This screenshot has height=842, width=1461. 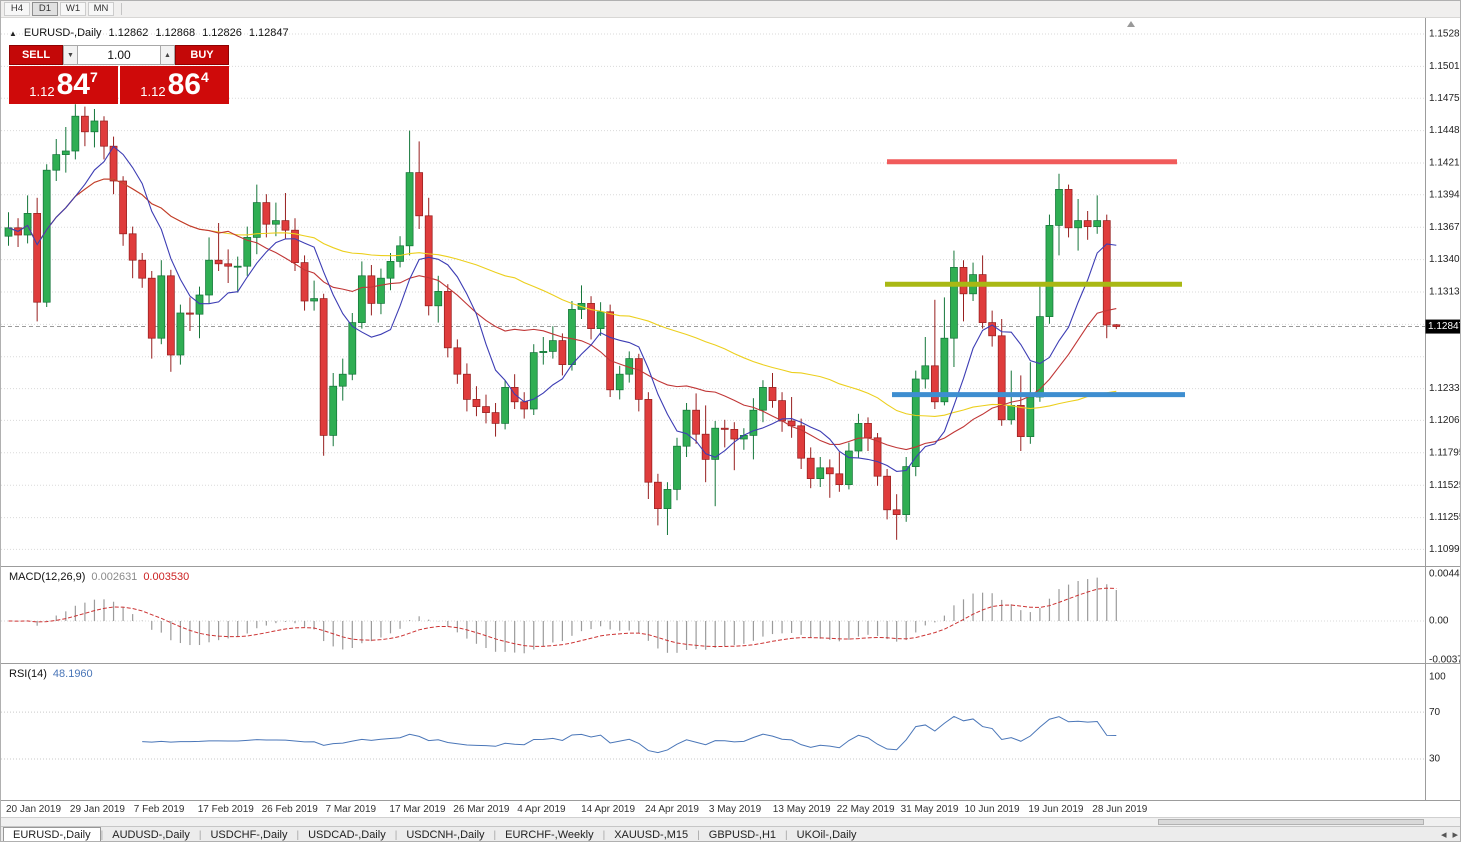 I want to click on chart-tab-xauusd: XAUUSD-,M15, so click(x=651, y=835).